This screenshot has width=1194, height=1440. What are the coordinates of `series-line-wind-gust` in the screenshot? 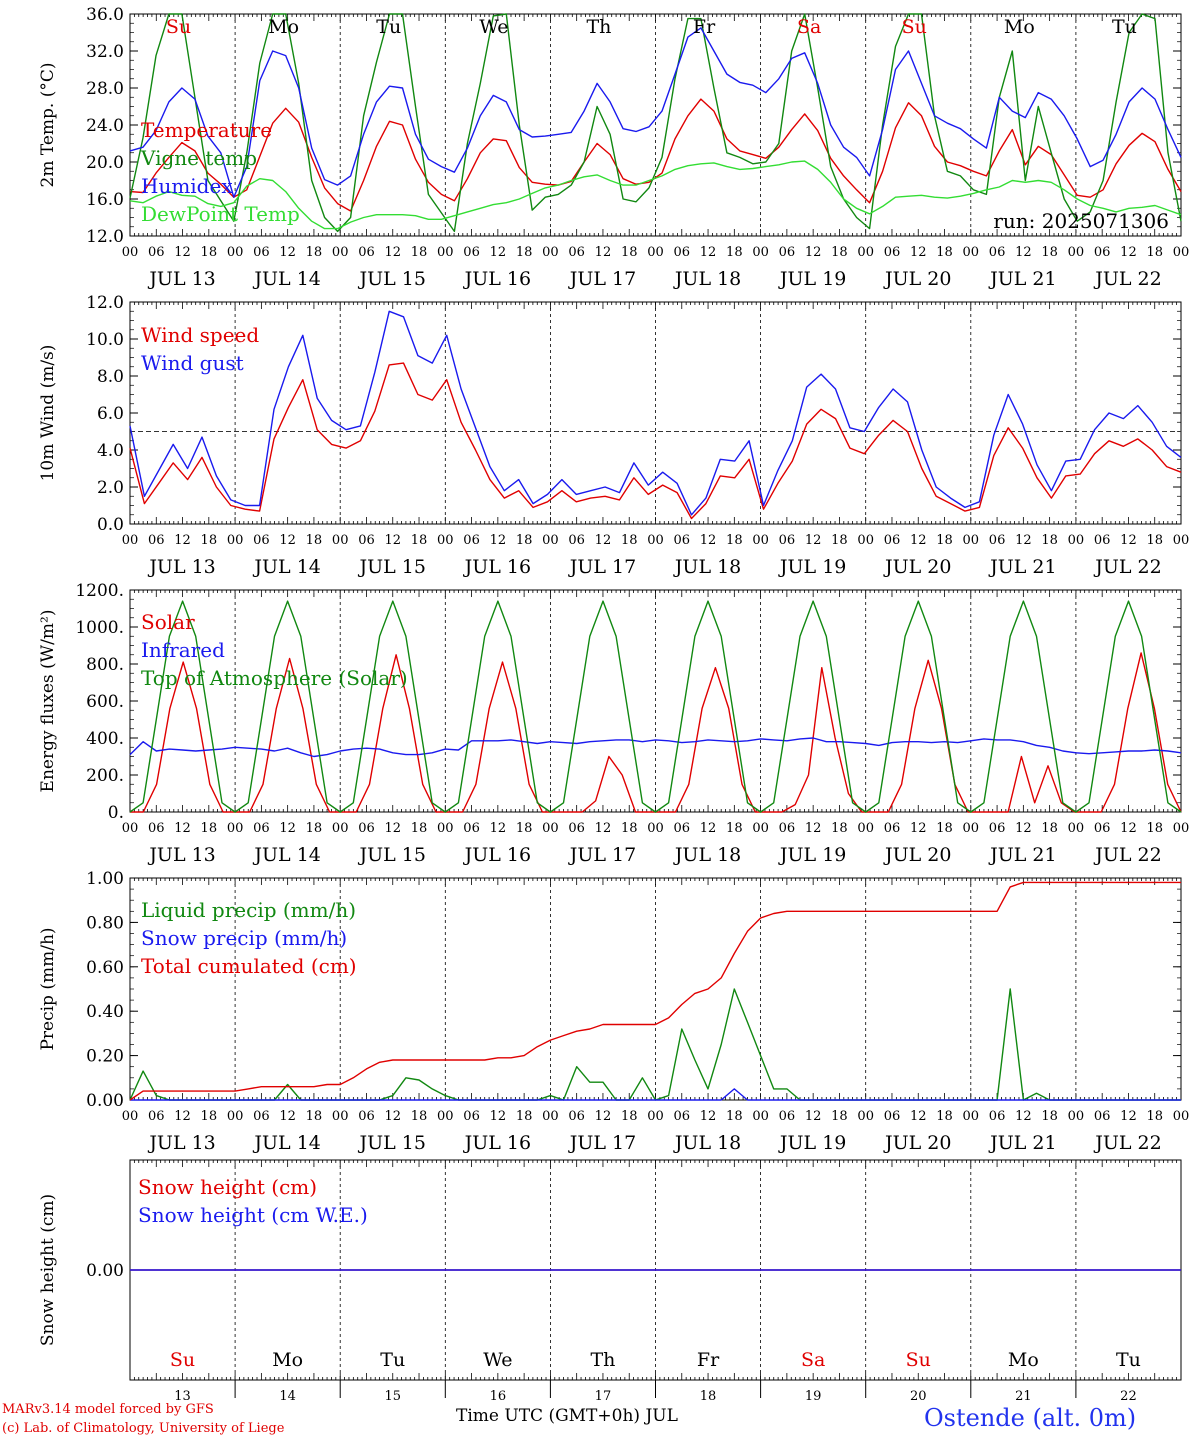 It's located at (655, 413).